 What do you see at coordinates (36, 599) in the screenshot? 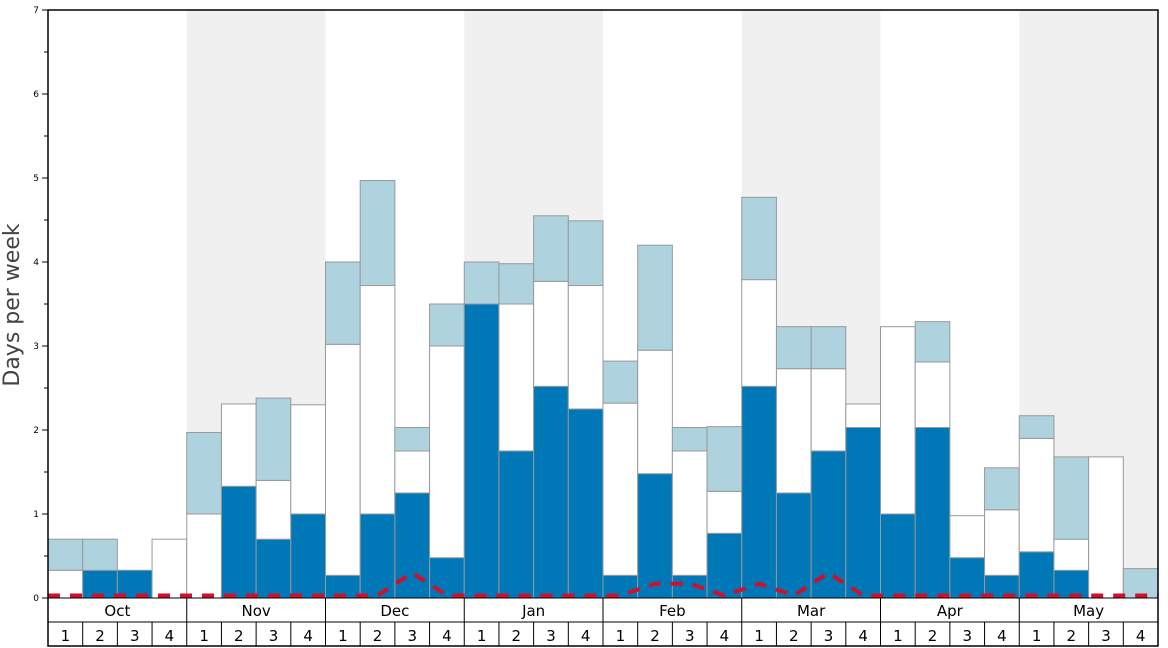
I see `y-tick-label: 0` at bounding box center [36, 599].